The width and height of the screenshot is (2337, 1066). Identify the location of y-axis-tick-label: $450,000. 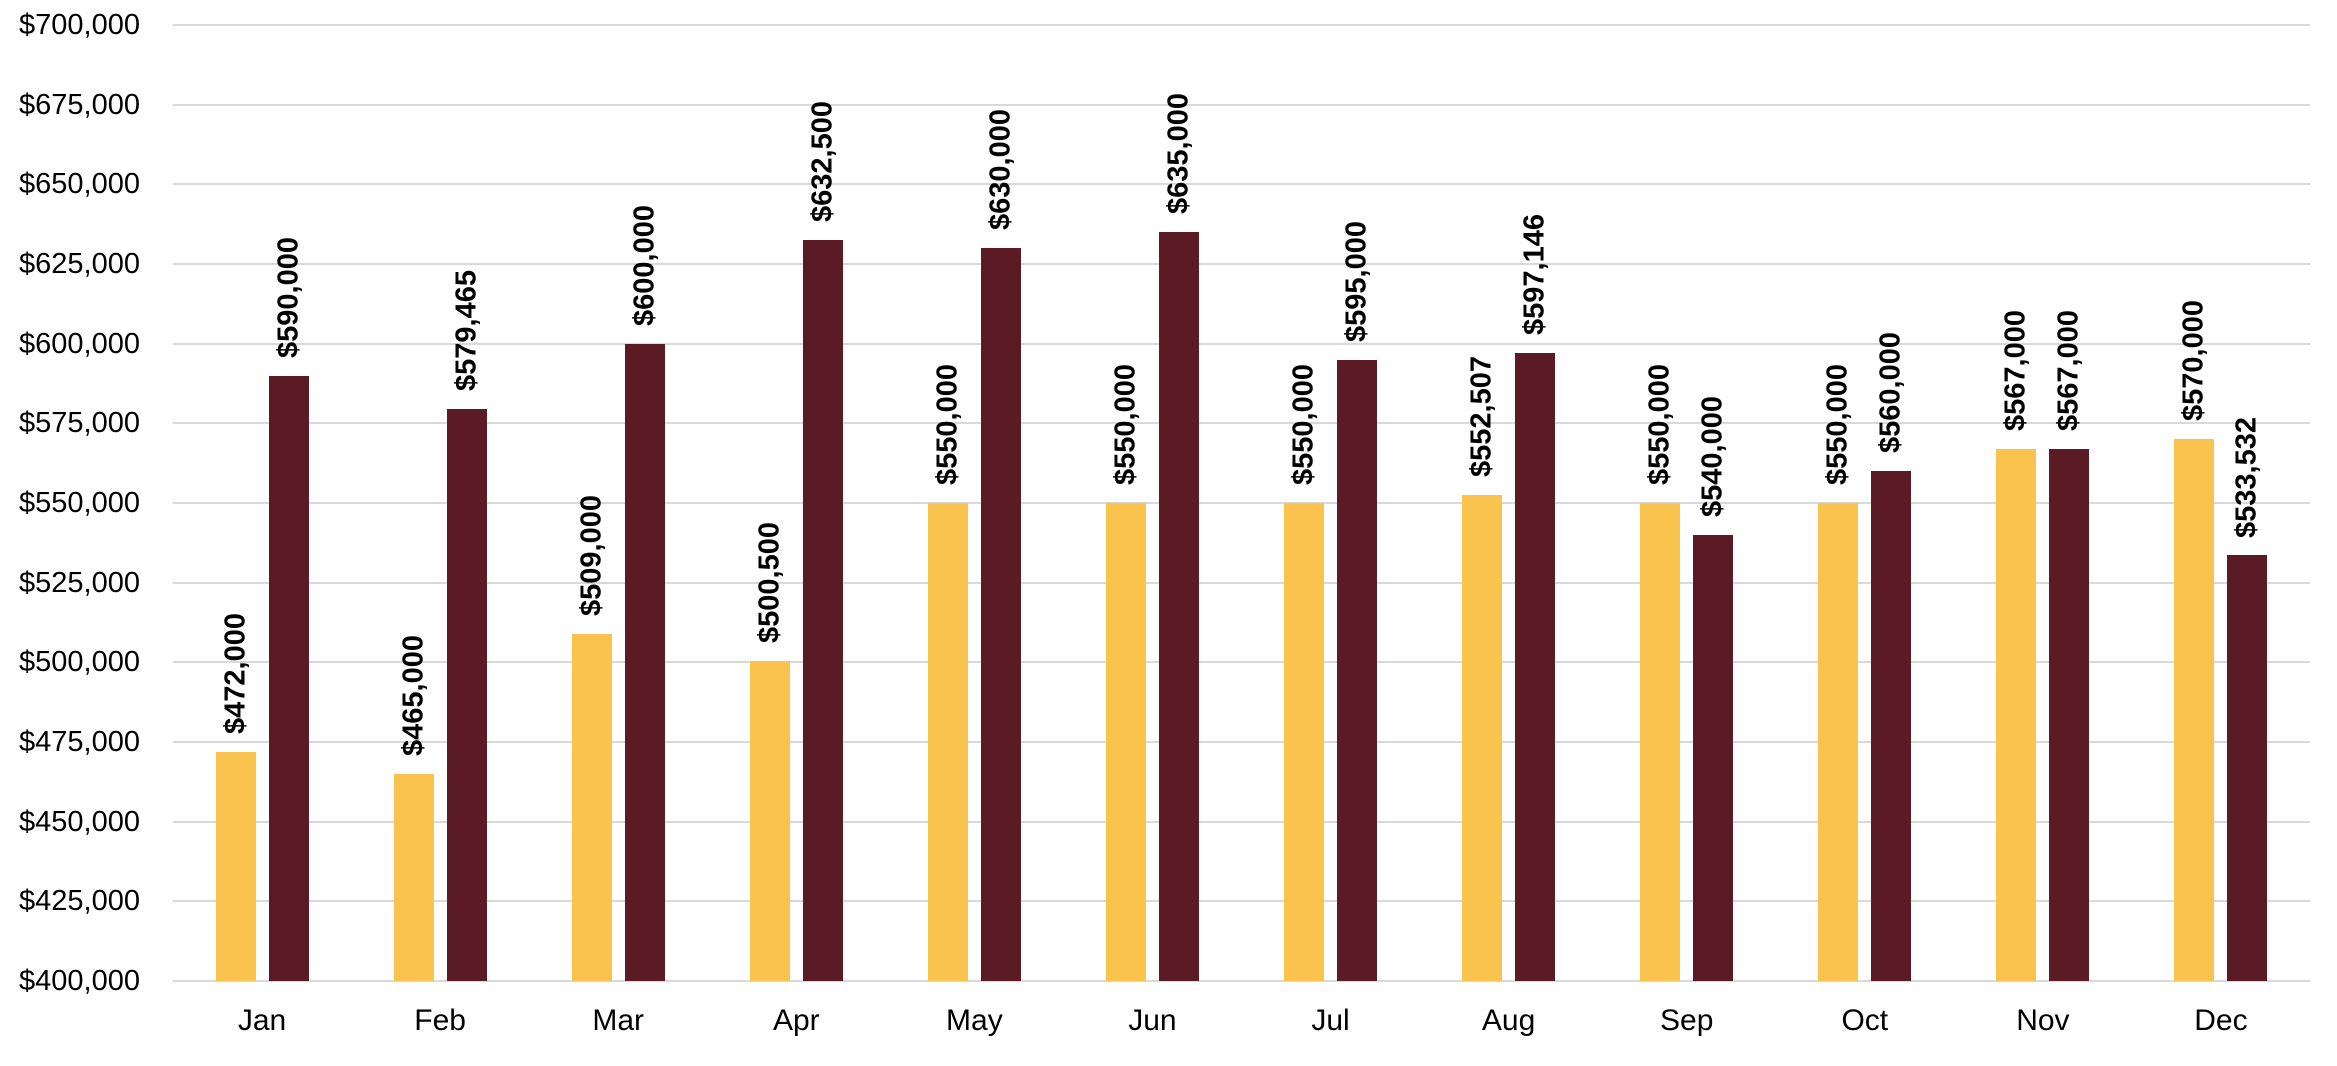
(79, 821).